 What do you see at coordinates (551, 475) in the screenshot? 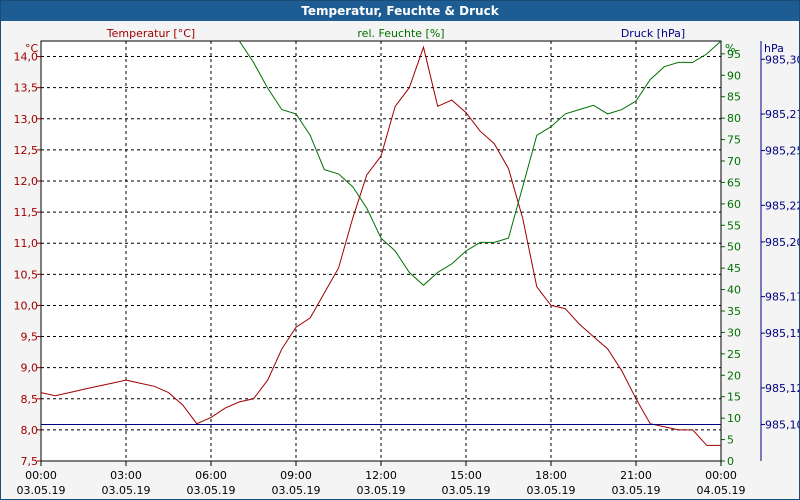
I see `x-tick-label-time: 18:00` at bounding box center [551, 475].